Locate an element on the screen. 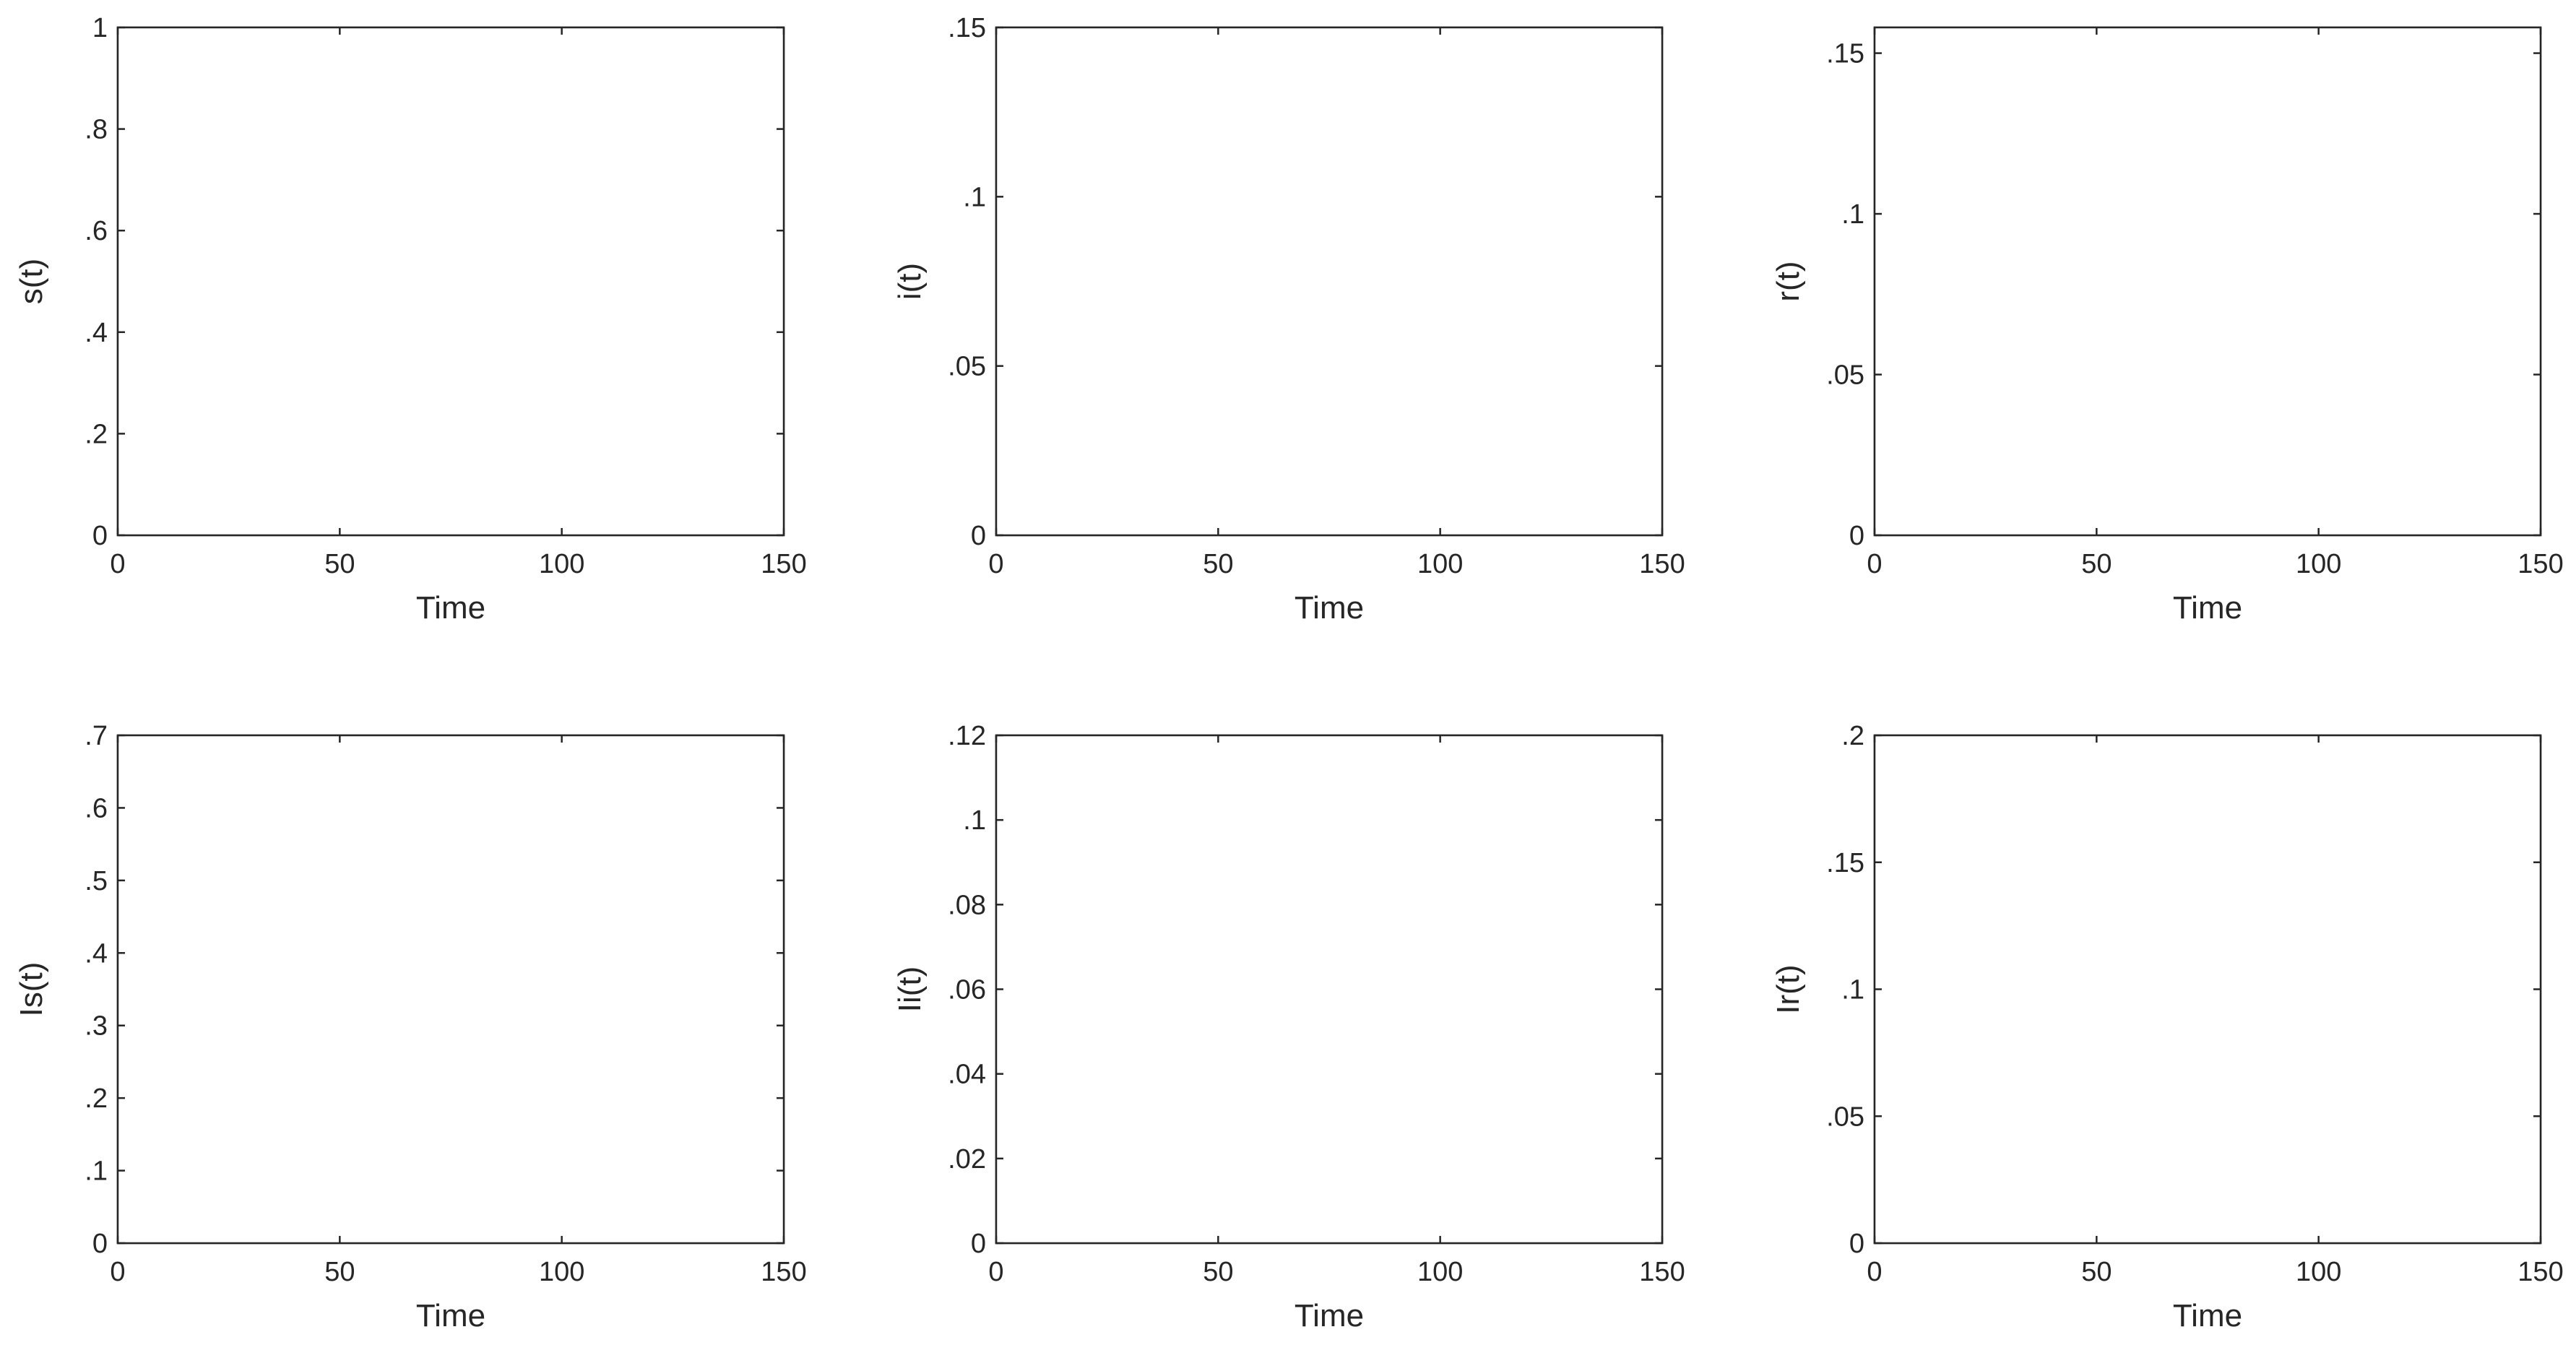  subplot-6: 0 50 100 150 0 .05 .1 .15 .2 Time Ir(t) is located at coordinates (2167, 1027).